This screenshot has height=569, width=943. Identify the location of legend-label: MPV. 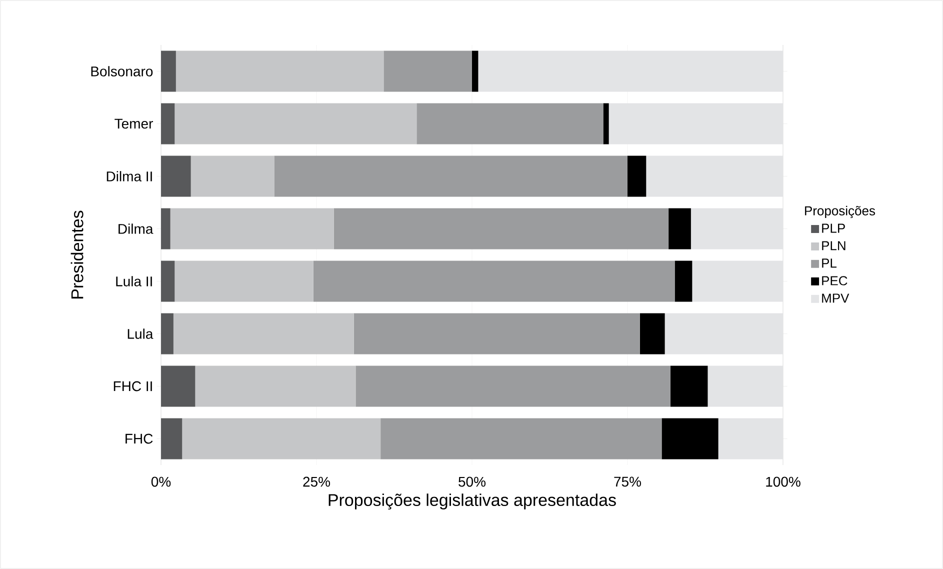
(836, 298).